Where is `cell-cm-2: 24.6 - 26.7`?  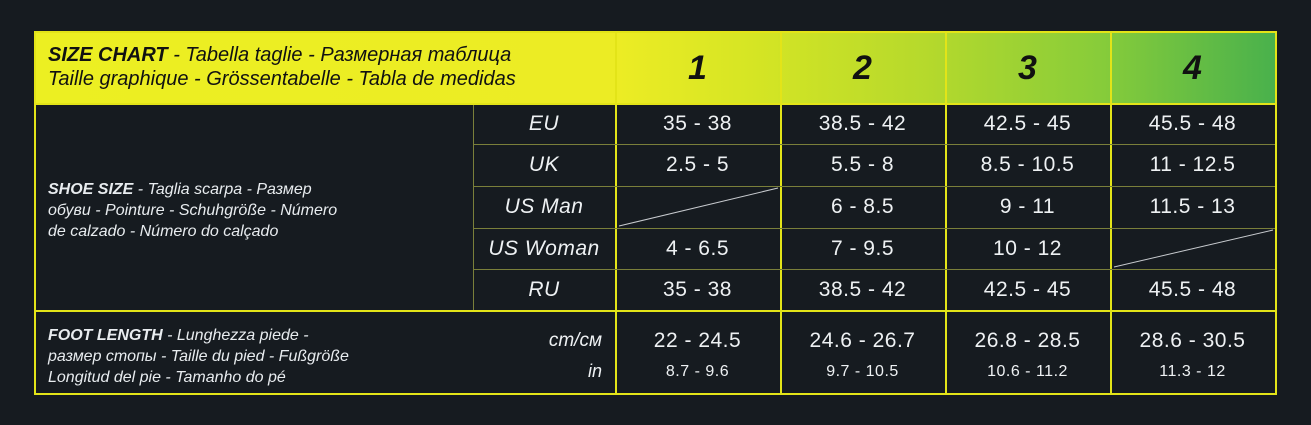 cell-cm-2: 24.6 - 26.7 is located at coordinates (862, 340).